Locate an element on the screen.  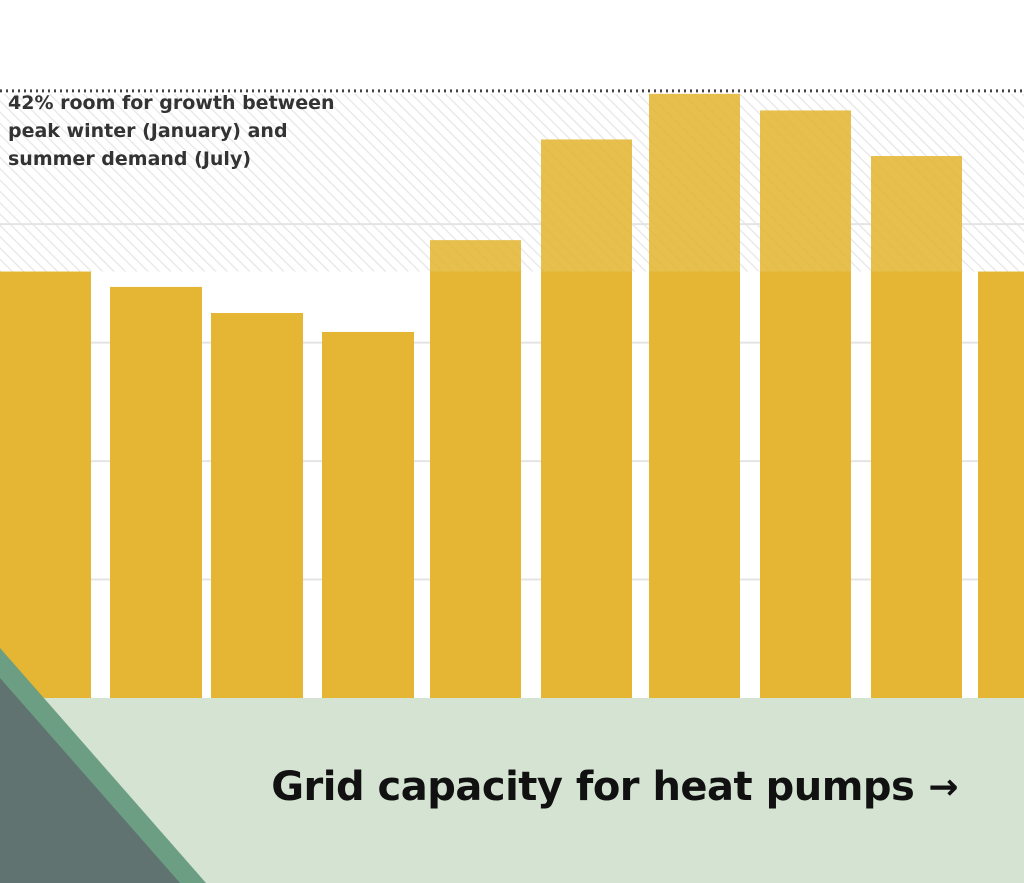
cta-label: Grid capacity for heat pumps is located at coordinates (593, 787).